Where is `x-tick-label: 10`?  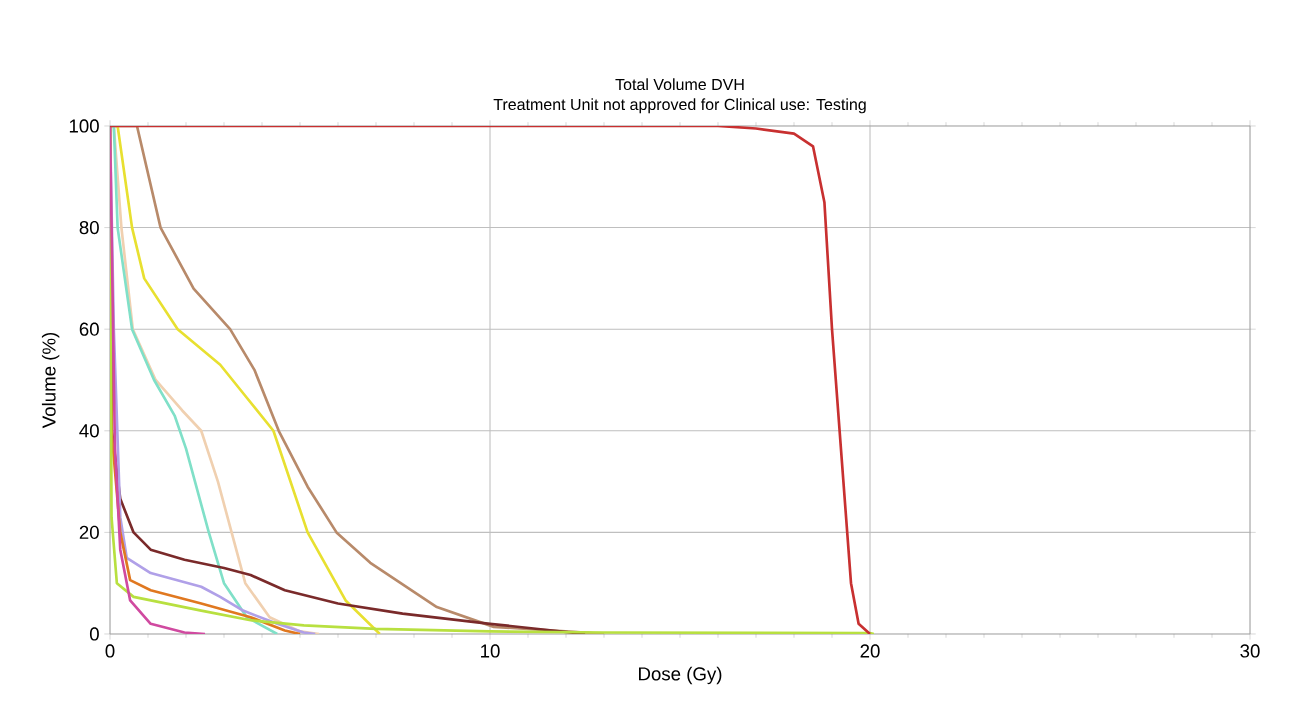 x-tick-label: 10 is located at coordinates (490, 651).